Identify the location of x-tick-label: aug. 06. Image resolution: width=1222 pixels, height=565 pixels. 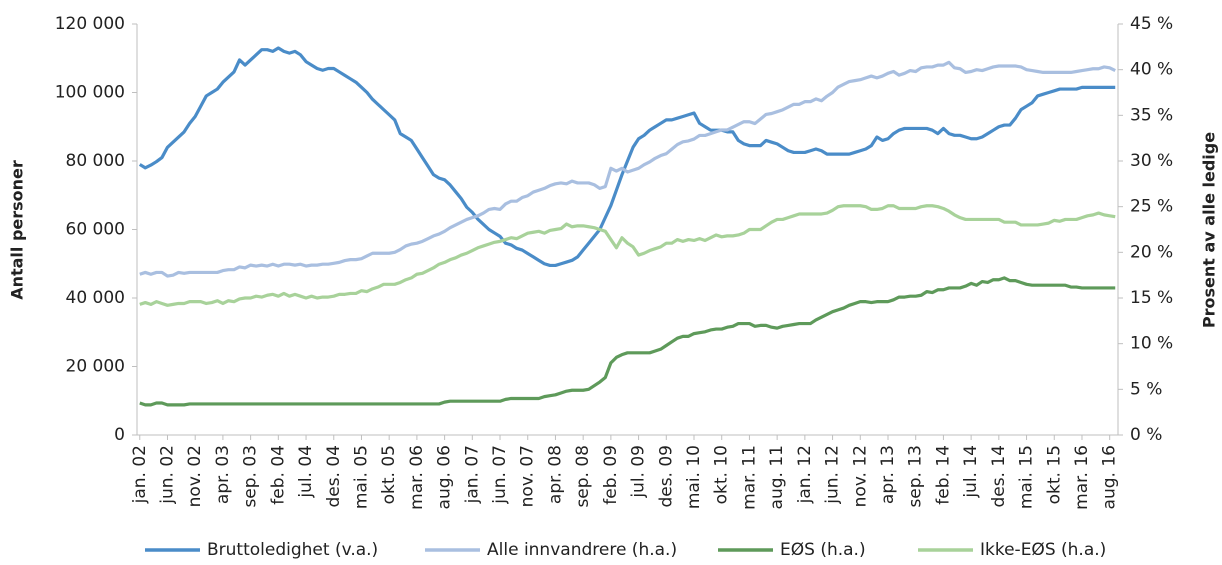
(445, 477).